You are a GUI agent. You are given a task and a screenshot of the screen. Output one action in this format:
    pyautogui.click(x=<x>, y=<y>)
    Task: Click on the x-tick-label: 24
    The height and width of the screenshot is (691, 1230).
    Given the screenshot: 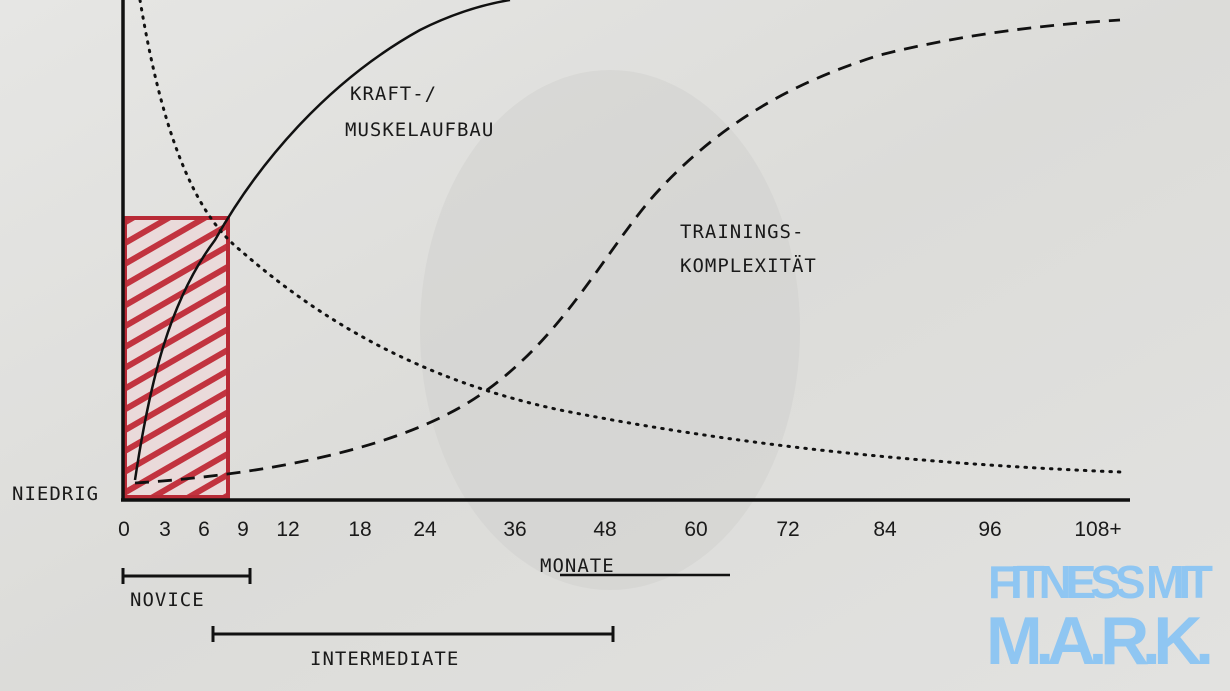 What is the action you would take?
    pyautogui.click(x=425, y=529)
    